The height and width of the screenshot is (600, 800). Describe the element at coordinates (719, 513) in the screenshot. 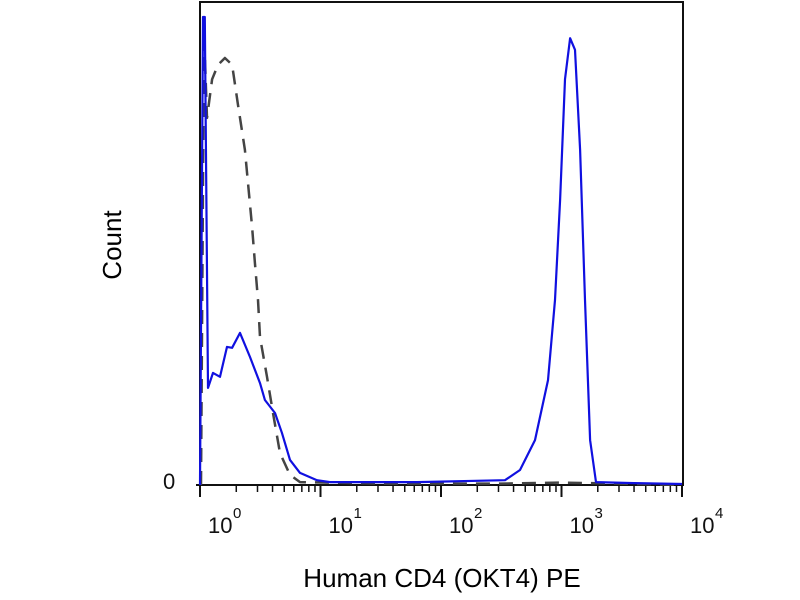

I see `x-tick-exponent-4: 4` at that location.